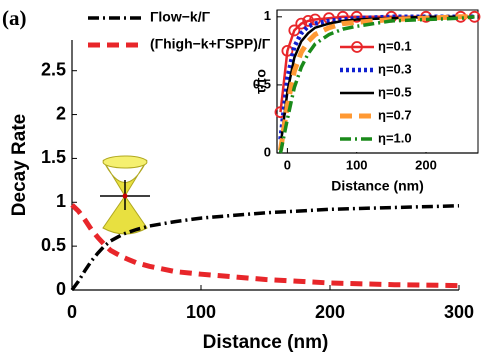 This screenshot has width=481, height=359. Describe the element at coordinates (125, 162) in the screenshot. I see `cone-top` at that location.